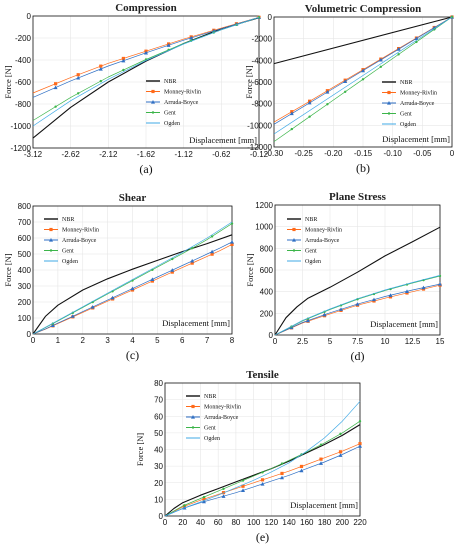 The height and width of the screenshot is (550, 475). What do you see at coordinates (146, 8) in the screenshot?
I see `chart-title: Compression` at bounding box center [146, 8].